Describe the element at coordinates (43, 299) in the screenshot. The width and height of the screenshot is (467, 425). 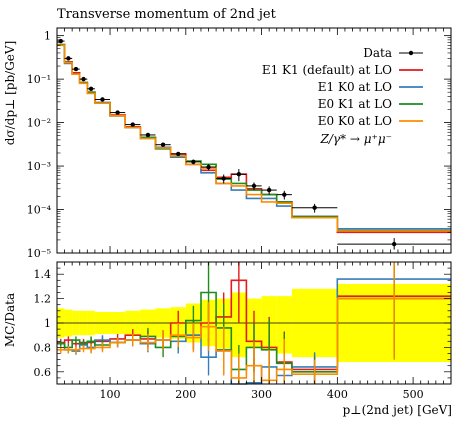
I see `ratio-y-tick-label: 1.2` at that location.